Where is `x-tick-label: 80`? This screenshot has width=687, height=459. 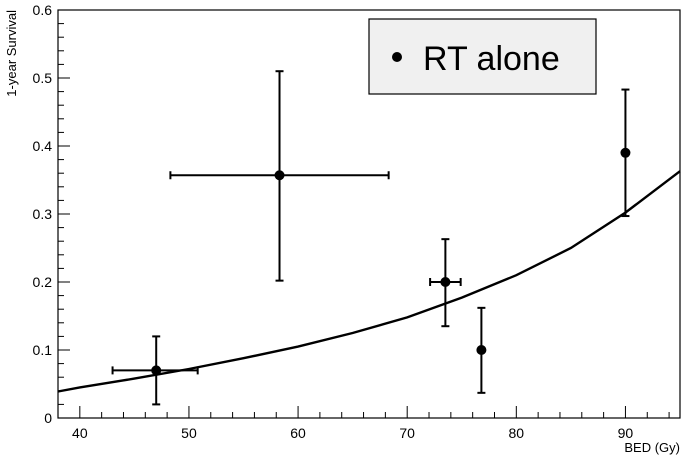
x-tick-label: 80 is located at coordinates (517, 433).